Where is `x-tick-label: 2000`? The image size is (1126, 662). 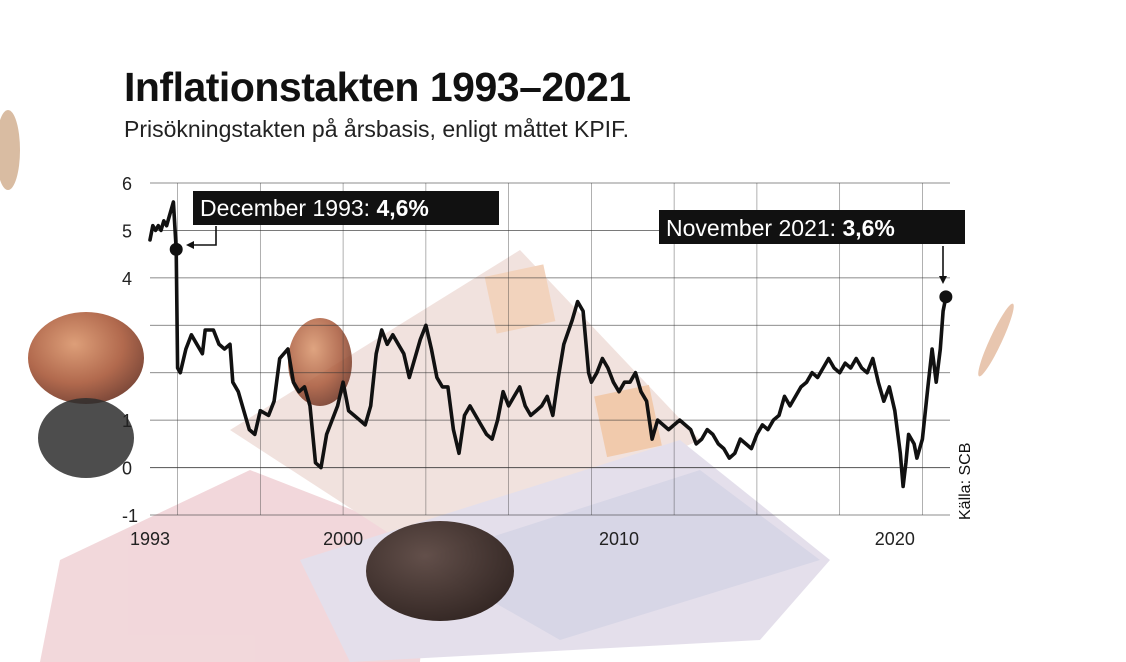 x-tick-label: 2000 is located at coordinates (343, 539).